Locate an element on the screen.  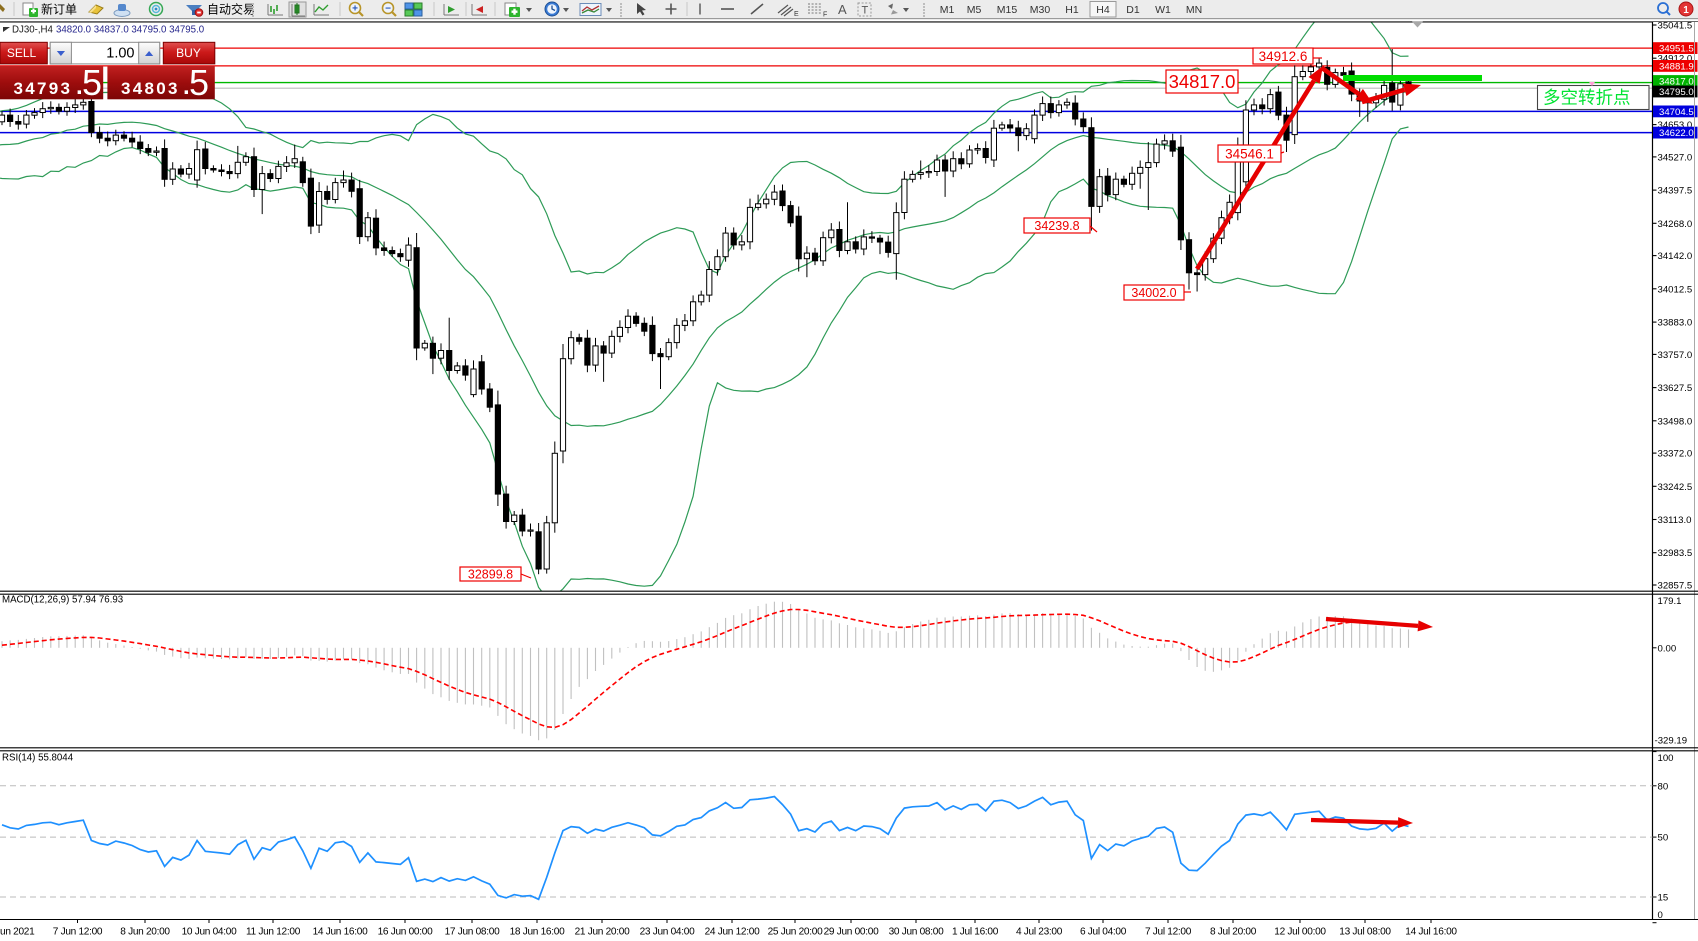
svg-text:34820.0 34837.0 34795.0 34795.: 34820.0 34837.0 34795.0 34795.0 is located at coordinates (130, 30).